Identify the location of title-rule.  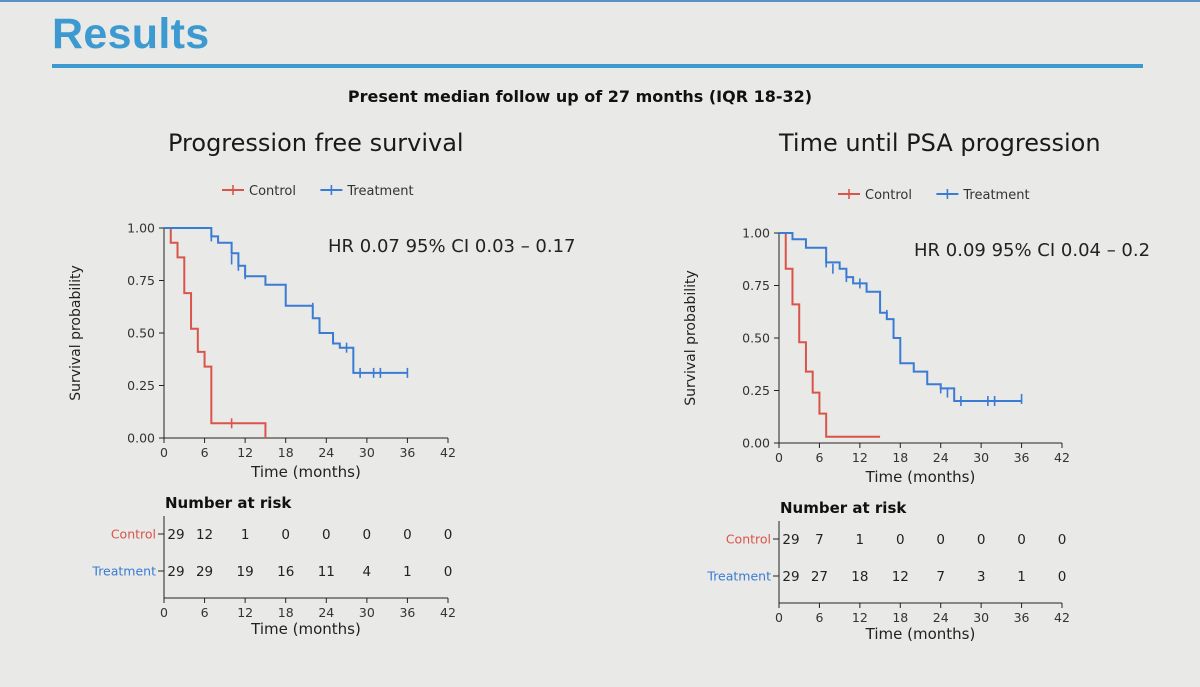
(597, 66).